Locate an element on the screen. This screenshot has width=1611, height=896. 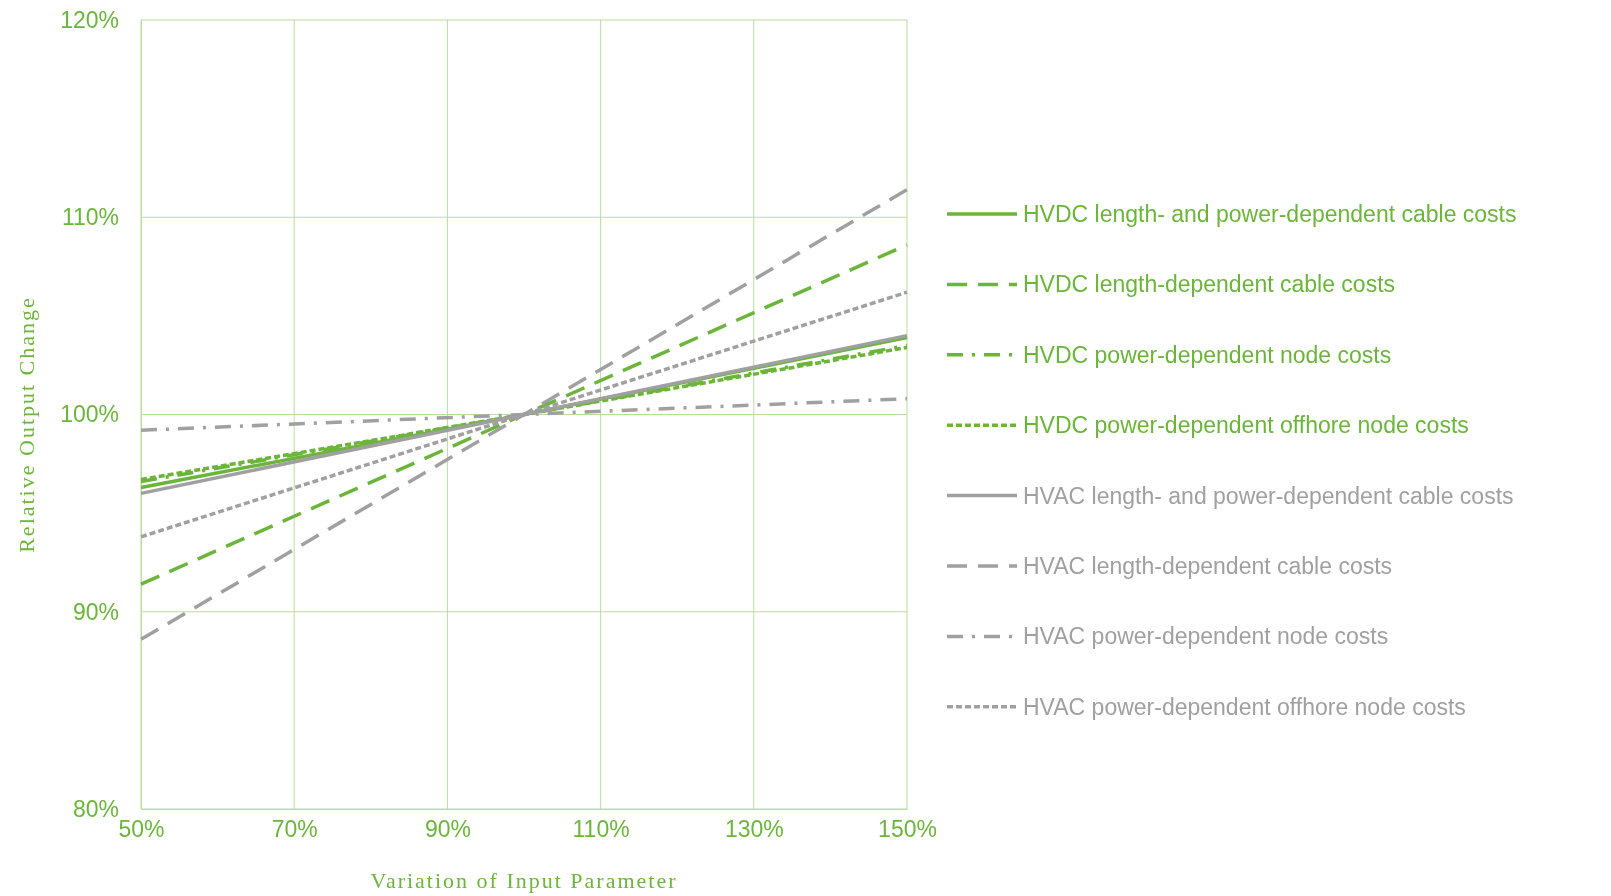
legend-label: HVAC length-dependent cable costs is located at coordinates (1208, 566).